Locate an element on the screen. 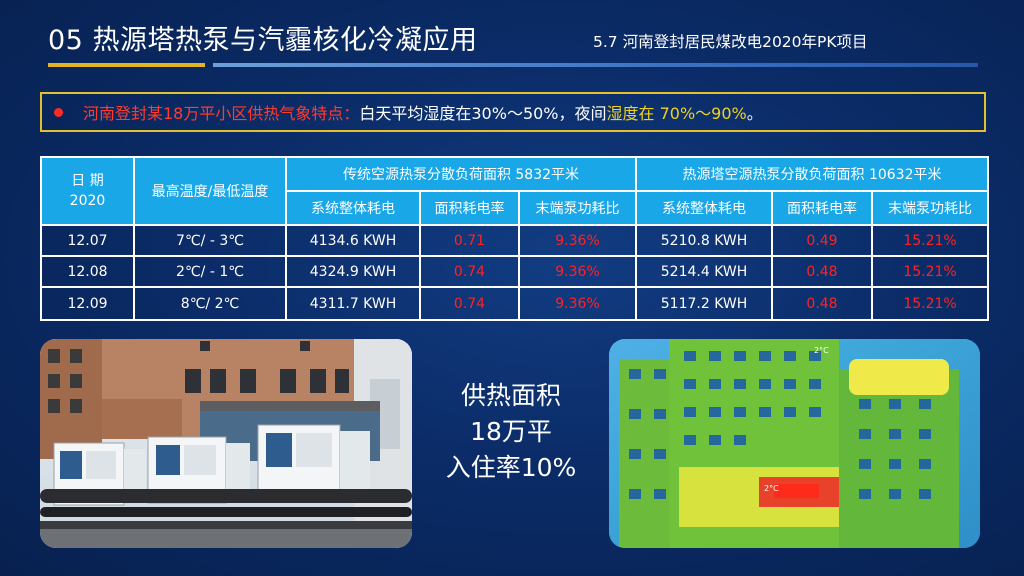  cell-g1-power: 4324.9 KWH is located at coordinates (353, 271).